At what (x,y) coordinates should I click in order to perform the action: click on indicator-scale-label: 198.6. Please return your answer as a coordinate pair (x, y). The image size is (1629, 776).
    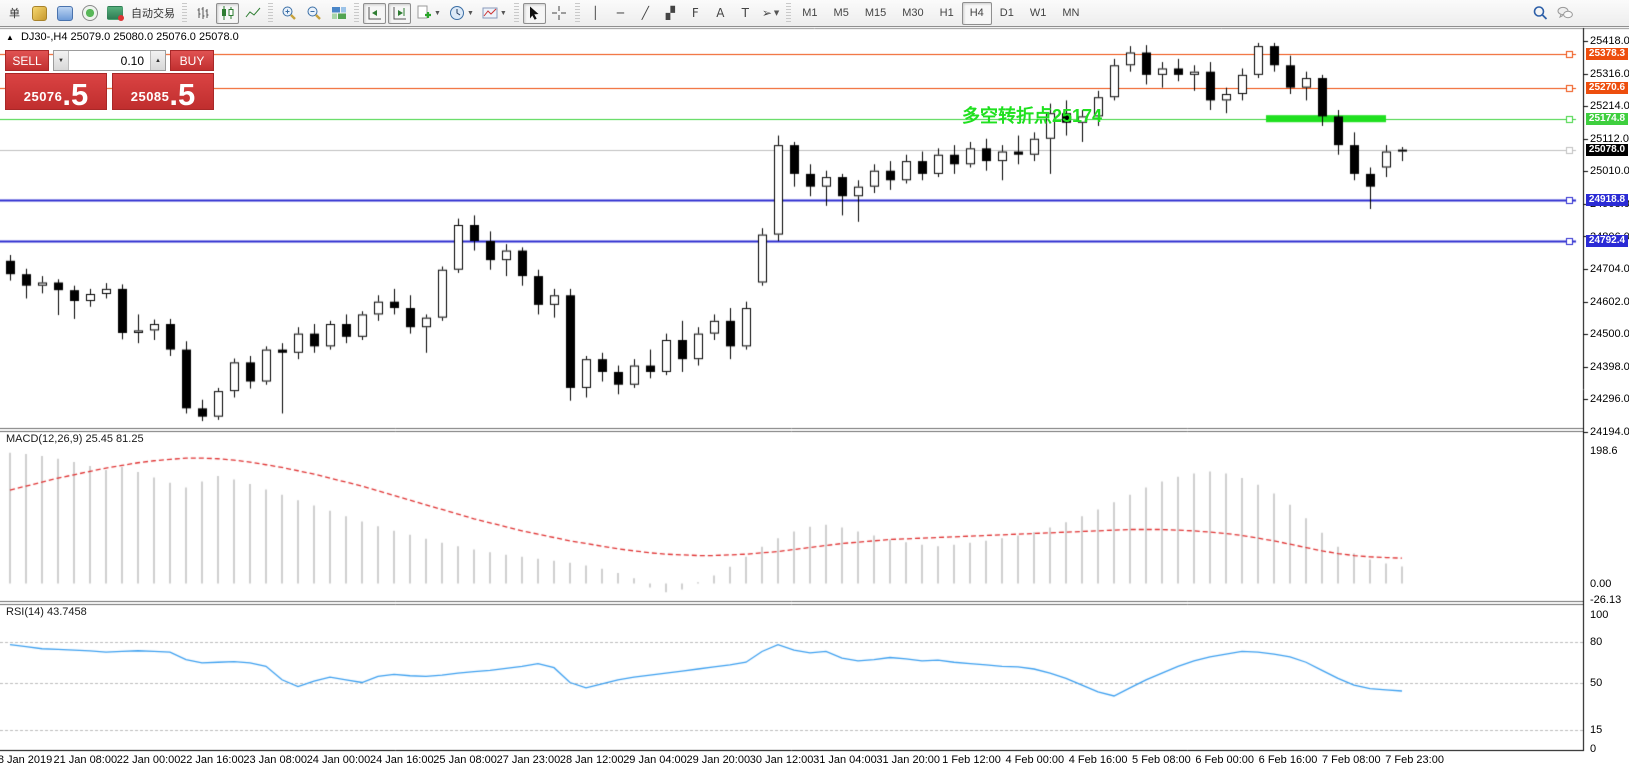
    Looking at the image, I should click on (1604, 451).